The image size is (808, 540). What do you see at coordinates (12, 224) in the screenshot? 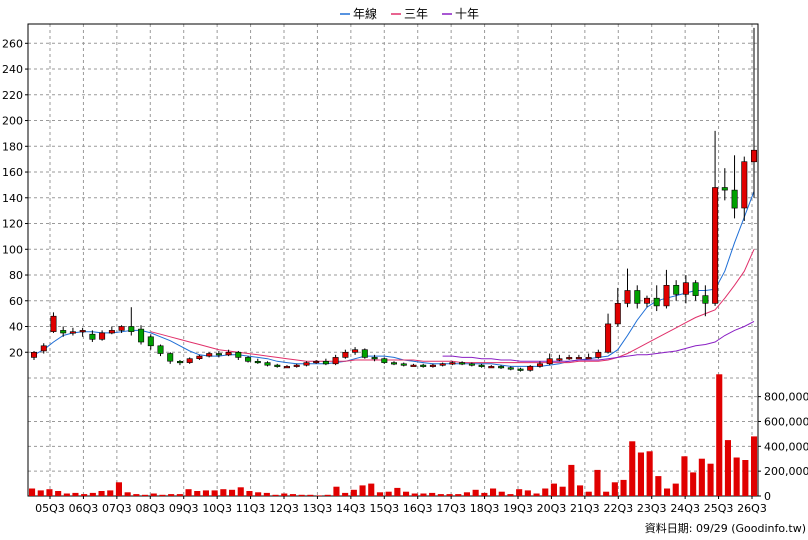
I see `price-tick-label: 120` at bounding box center [12, 224].